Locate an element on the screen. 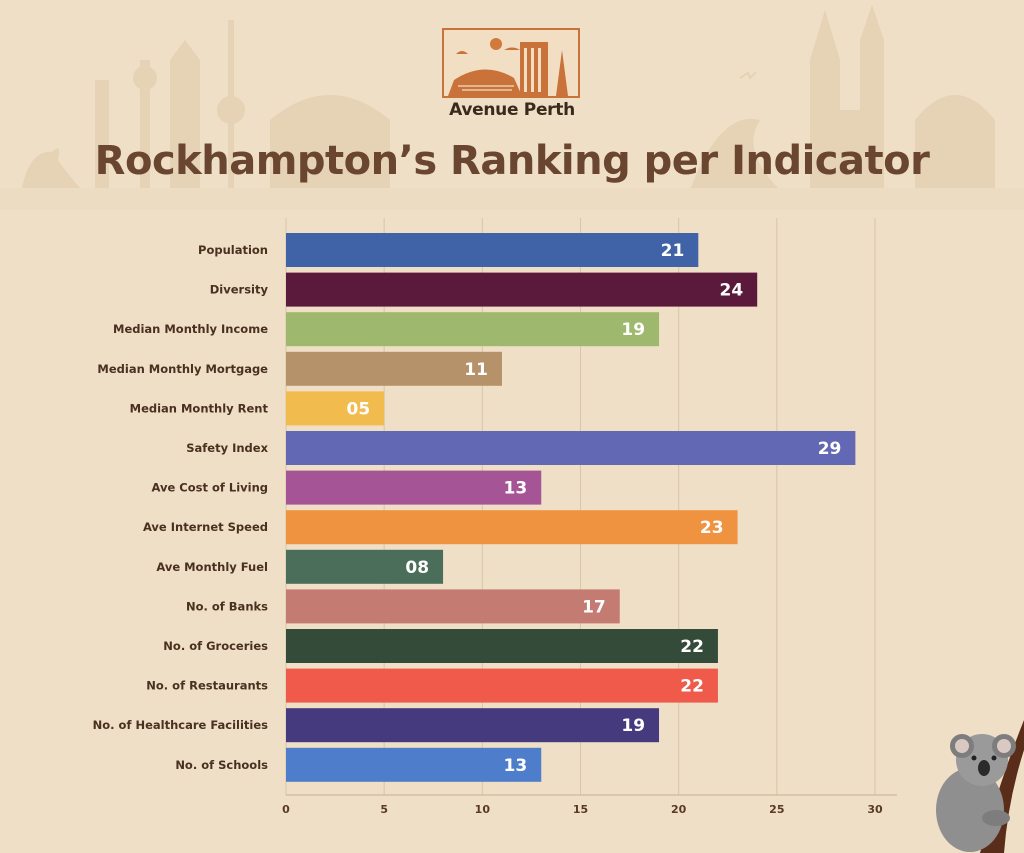 The height and width of the screenshot is (853, 1024). data-label: 21 is located at coordinates (673, 251).